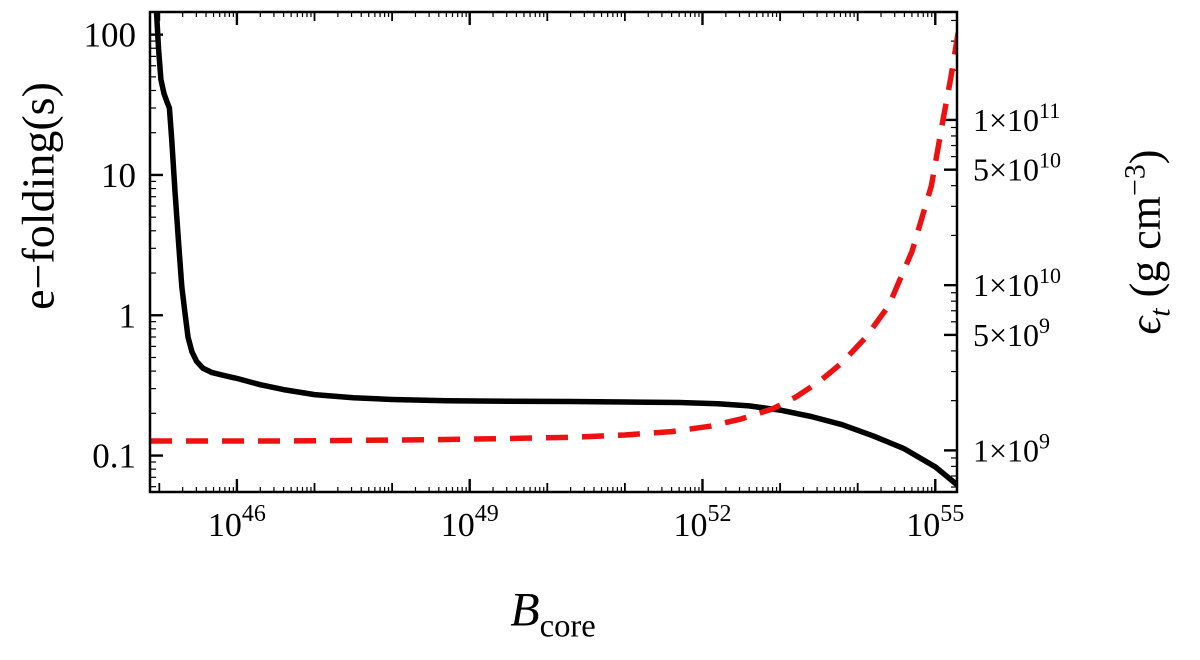 This screenshot has height=660, width=1200. I want to click on epsilon-icon: ϵ, so click(1145, 325).